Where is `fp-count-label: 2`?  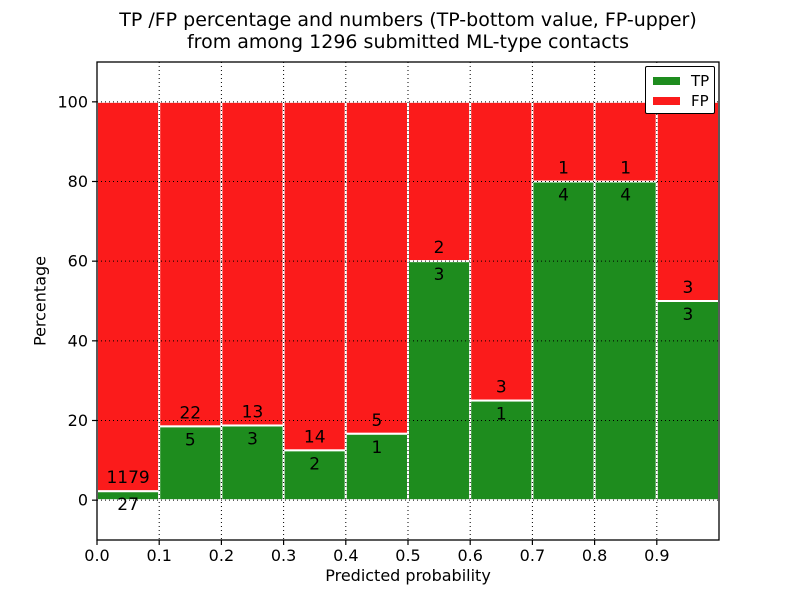
fp-count-label: 2 is located at coordinates (439, 248).